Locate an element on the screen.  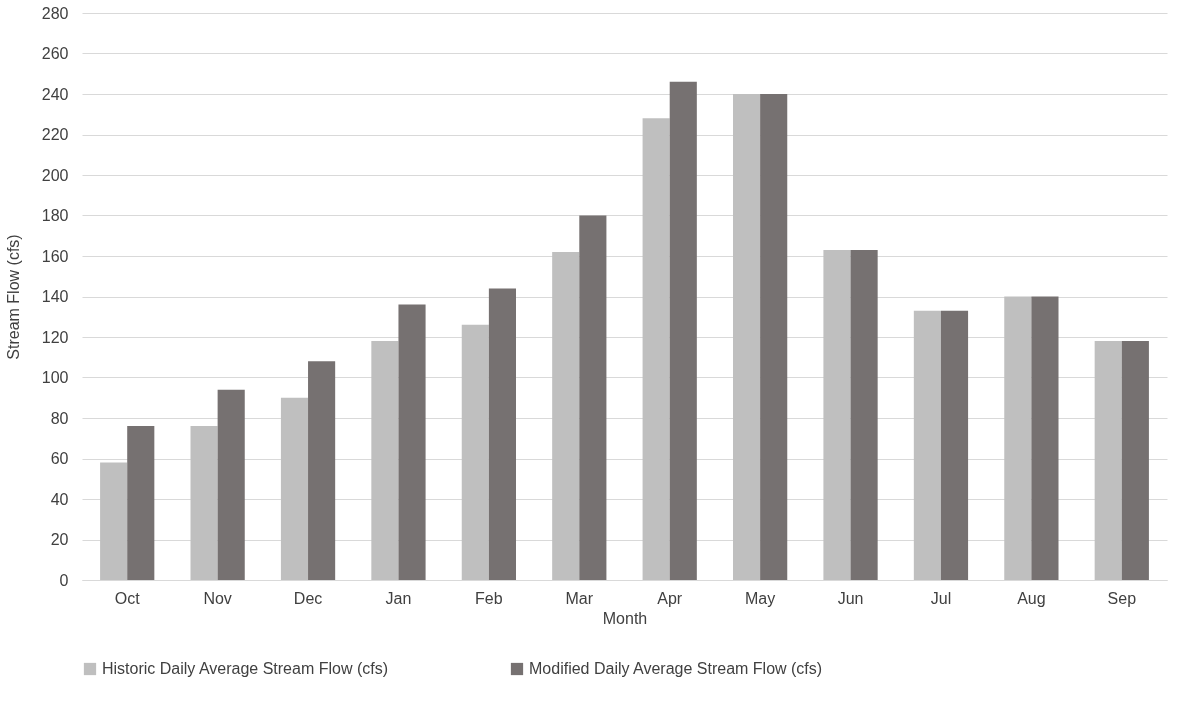
y-tick-label: 0 is located at coordinates (64, 580).